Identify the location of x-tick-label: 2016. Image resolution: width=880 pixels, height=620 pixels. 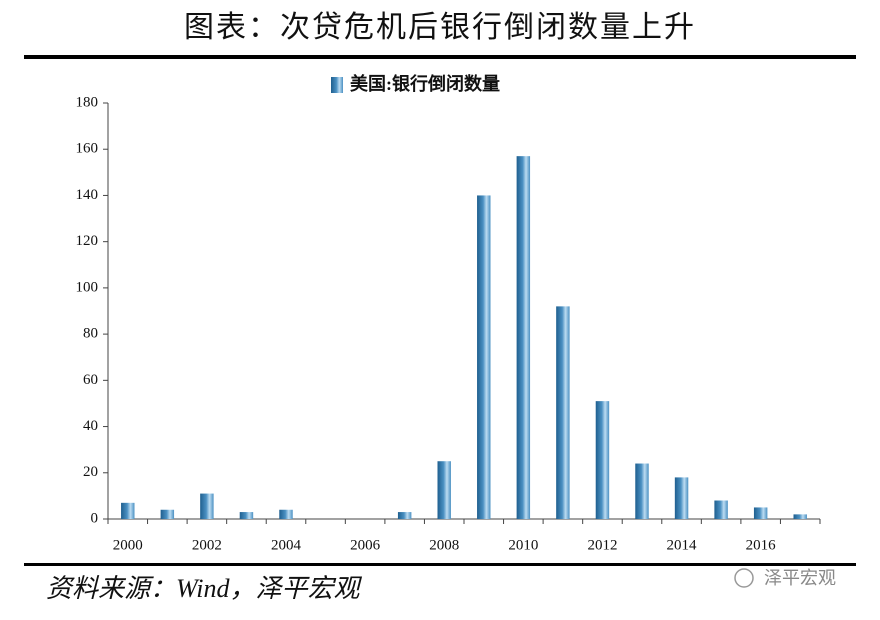
(761, 545).